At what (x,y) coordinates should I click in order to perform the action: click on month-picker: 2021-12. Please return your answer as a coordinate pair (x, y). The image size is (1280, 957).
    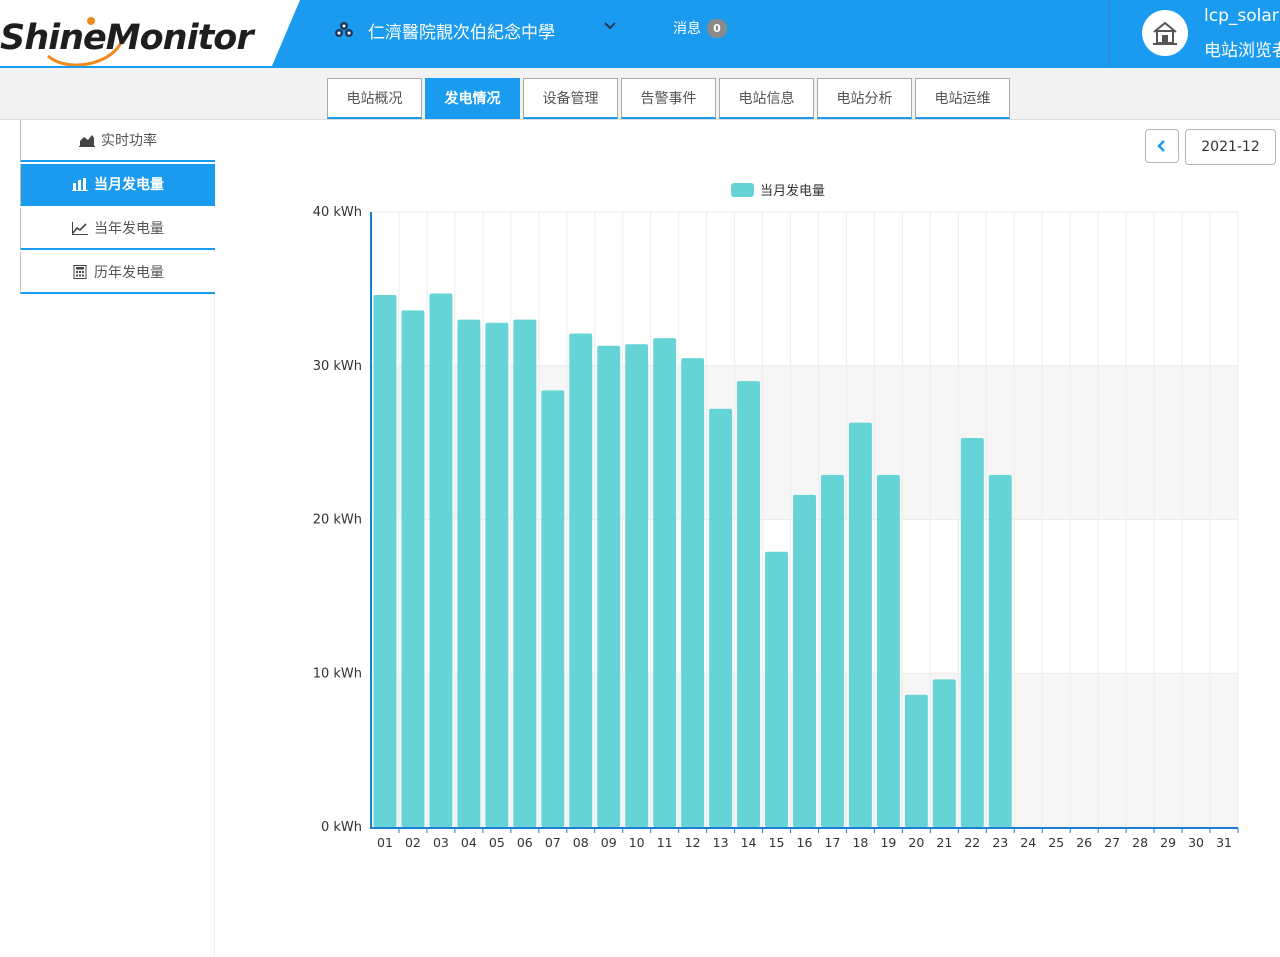
    Looking at the image, I should click on (1230, 147).